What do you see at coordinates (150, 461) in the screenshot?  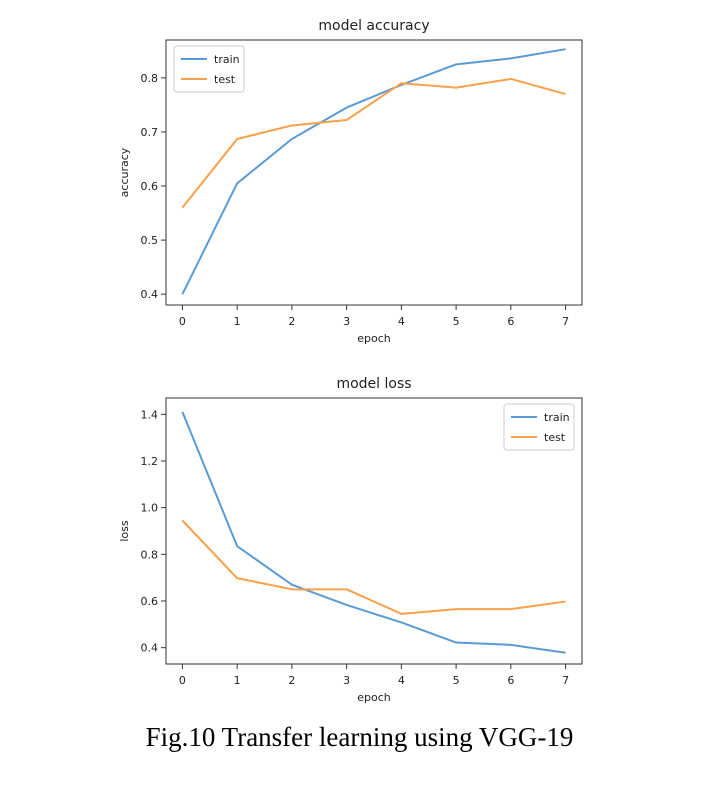 I see `y-tick-label: 1.2` at bounding box center [150, 461].